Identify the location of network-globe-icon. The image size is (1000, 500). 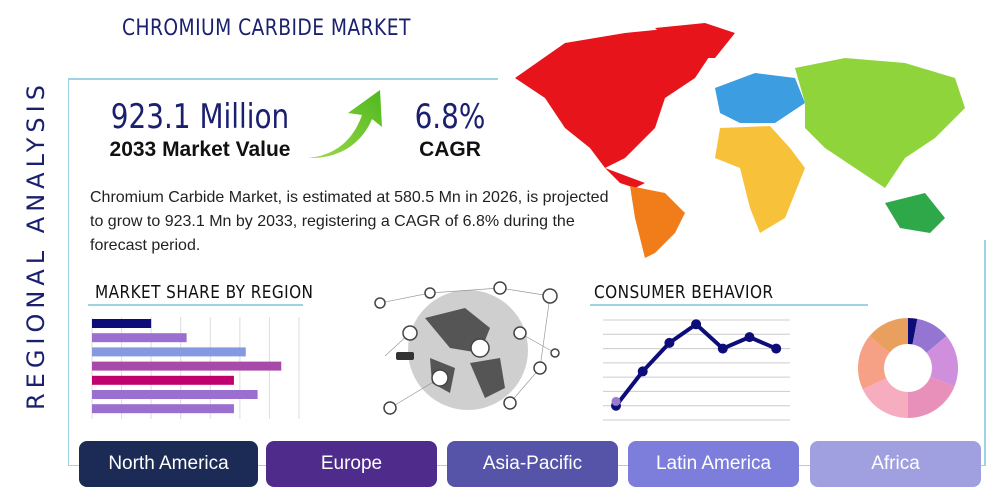
(467, 348).